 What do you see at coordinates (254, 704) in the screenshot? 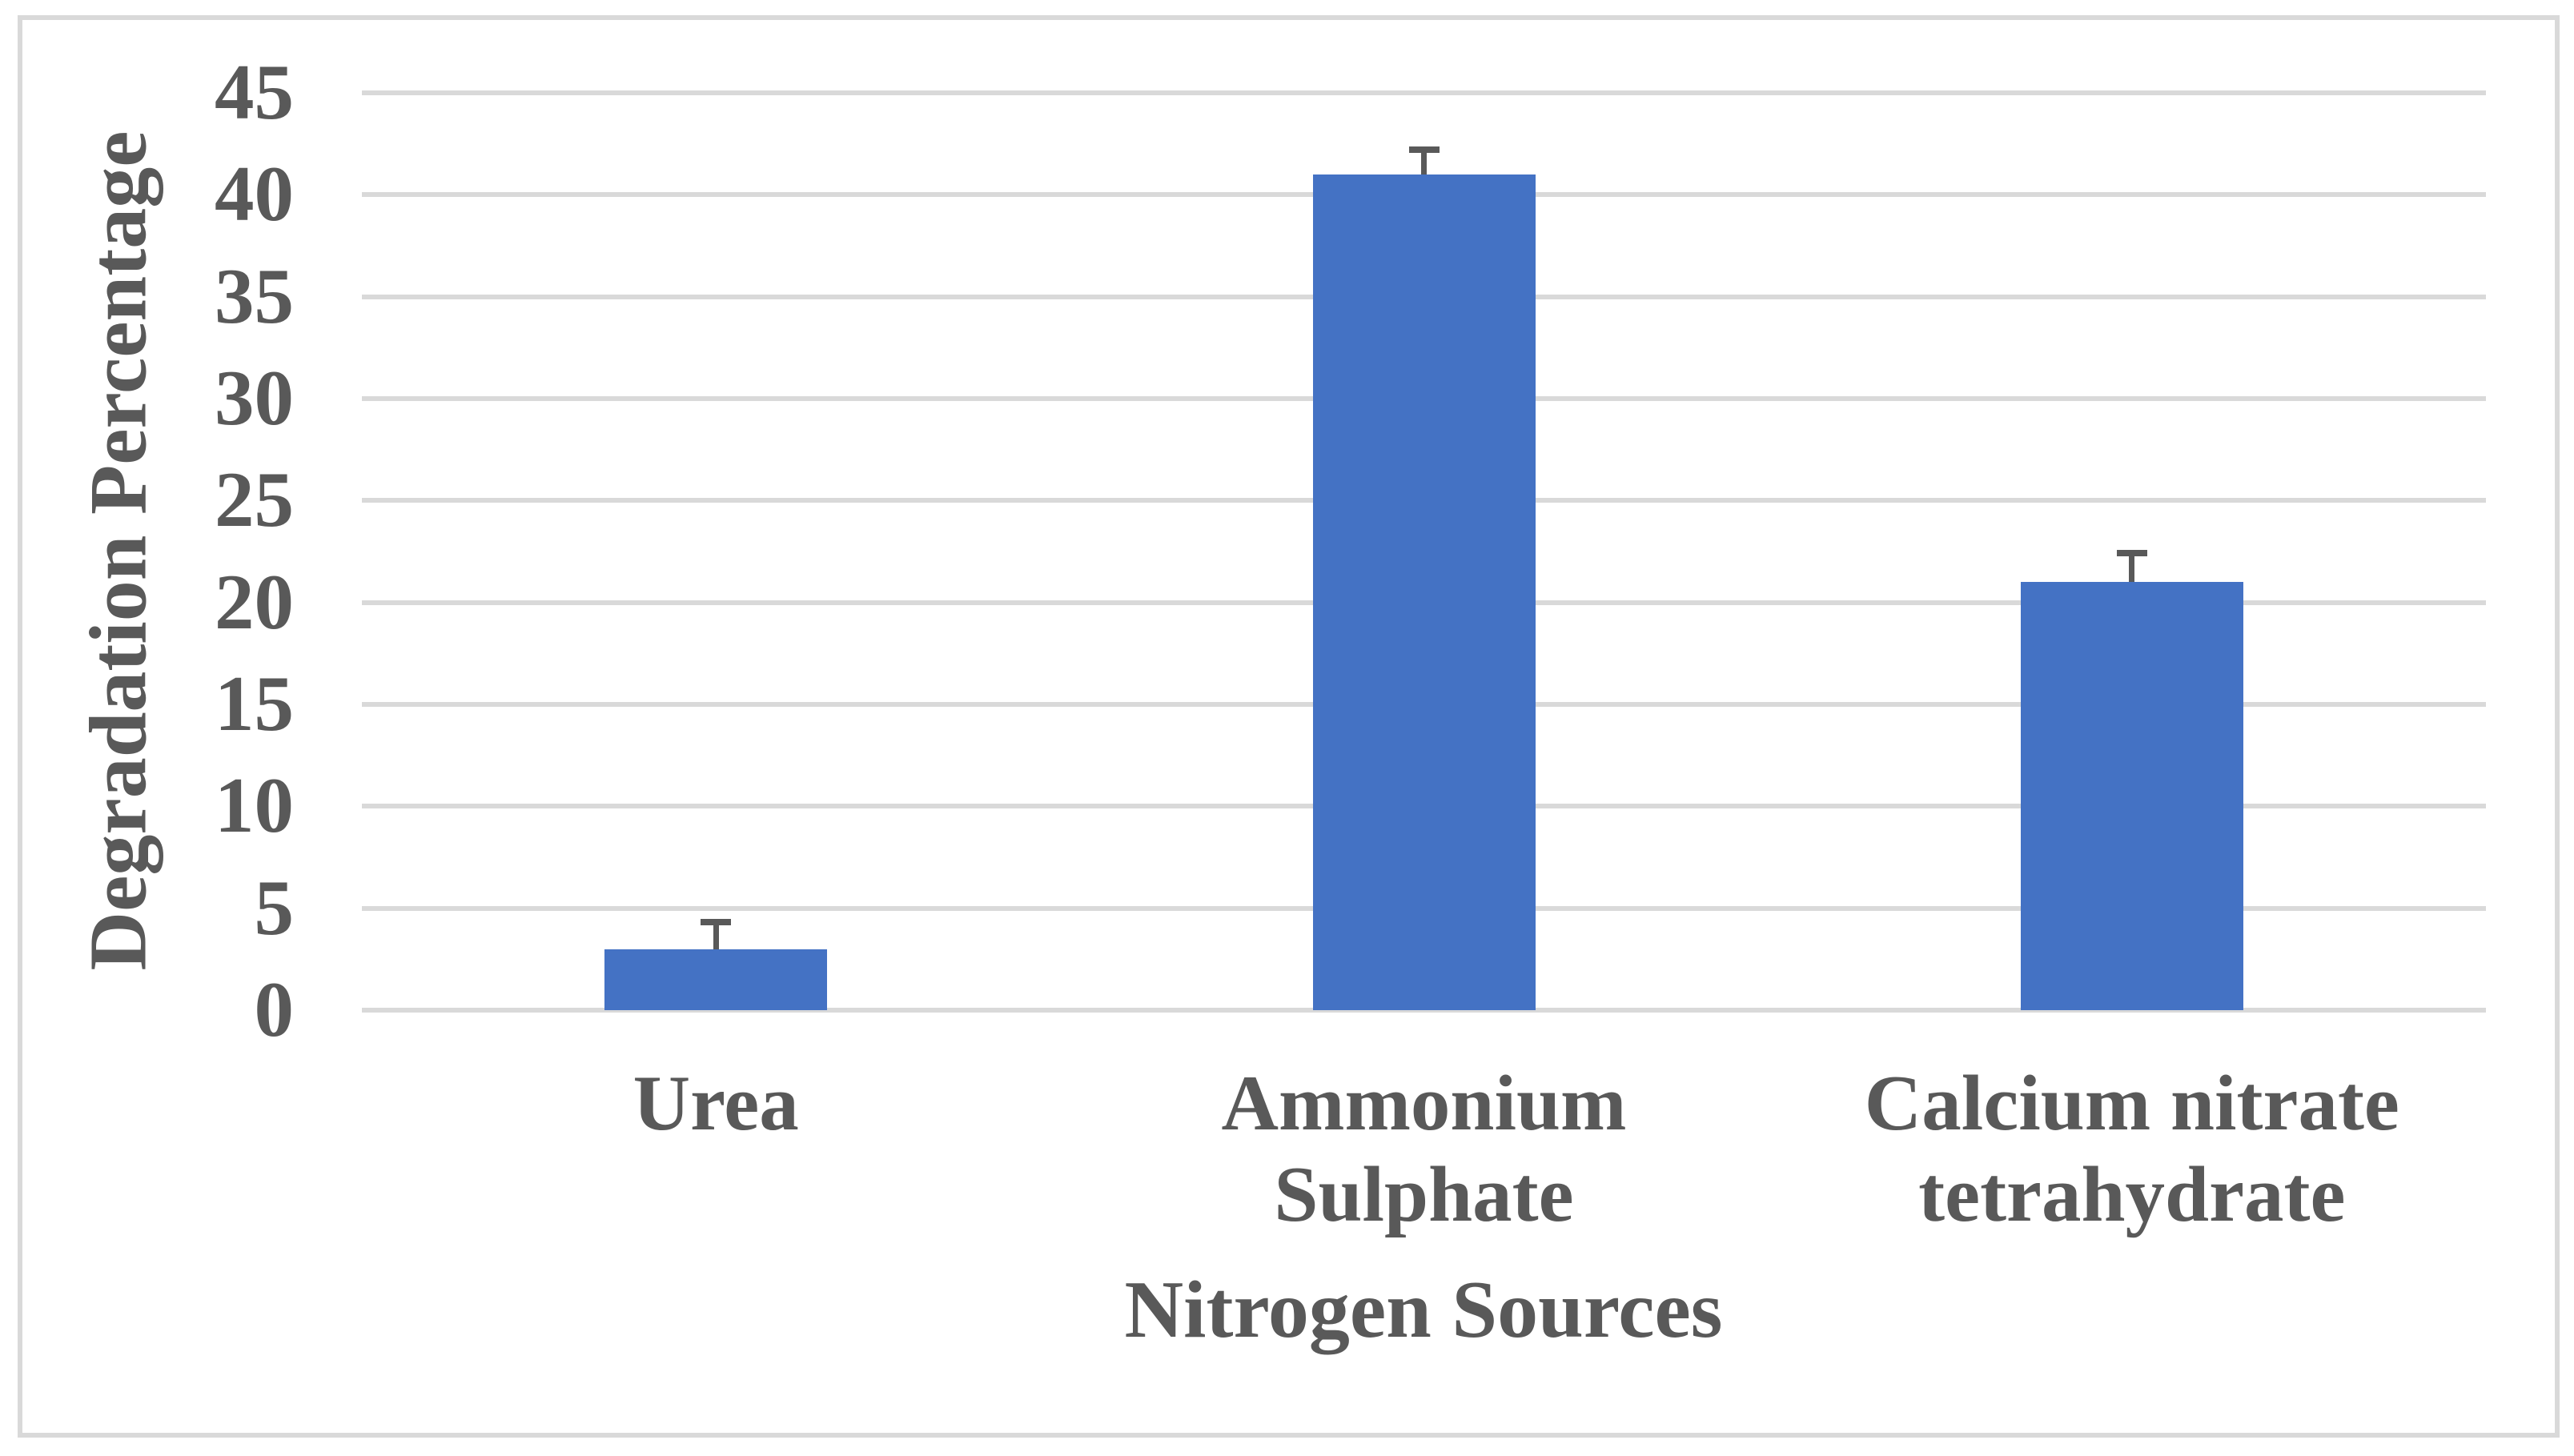
I see `y-tick-label-15: 15` at bounding box center [254, 704].